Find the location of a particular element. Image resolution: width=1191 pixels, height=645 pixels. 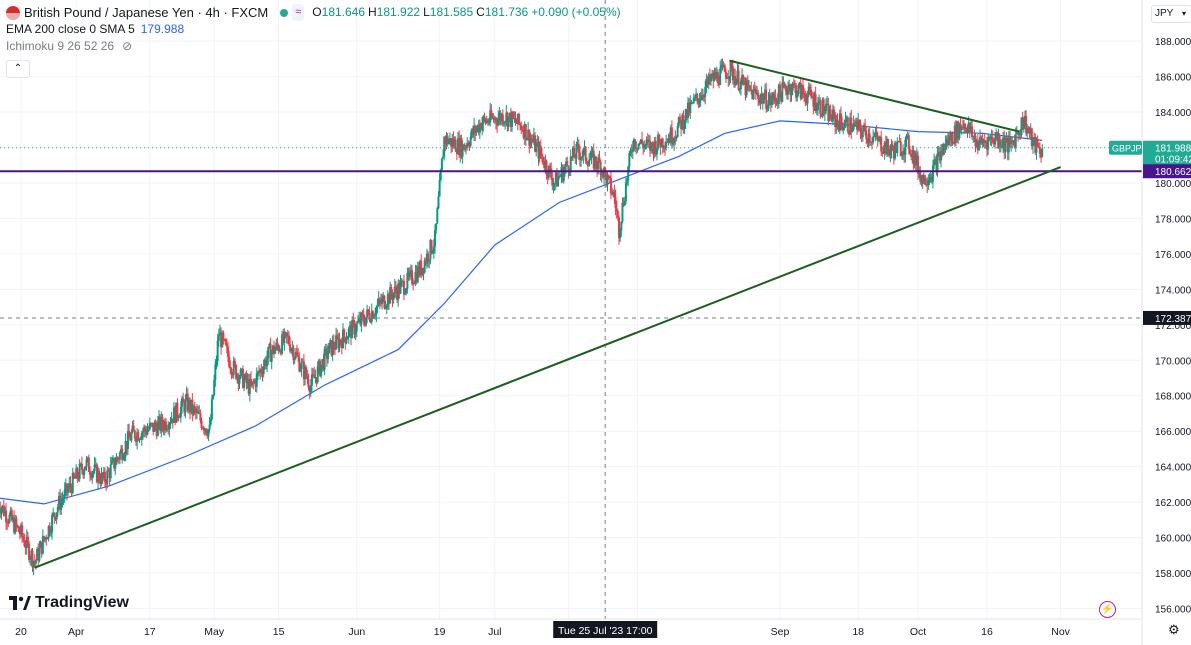

tradingview-logo: TradingView is located at coordinates (69, 603).